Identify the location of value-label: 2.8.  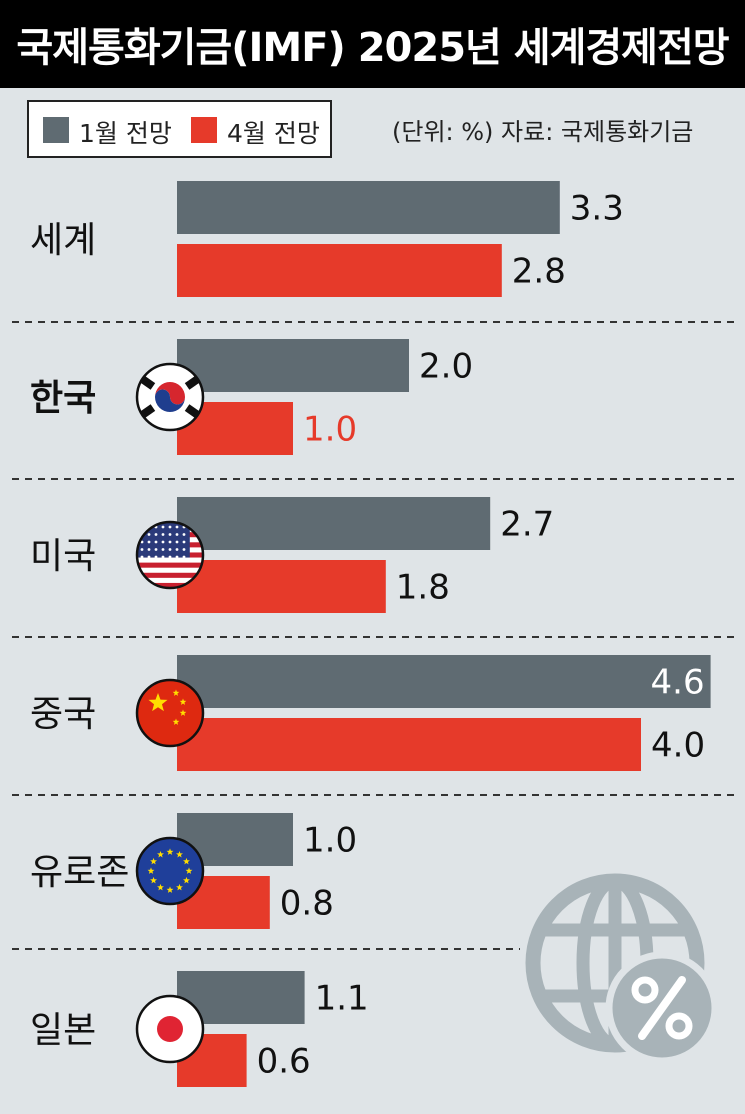
(539, 272).